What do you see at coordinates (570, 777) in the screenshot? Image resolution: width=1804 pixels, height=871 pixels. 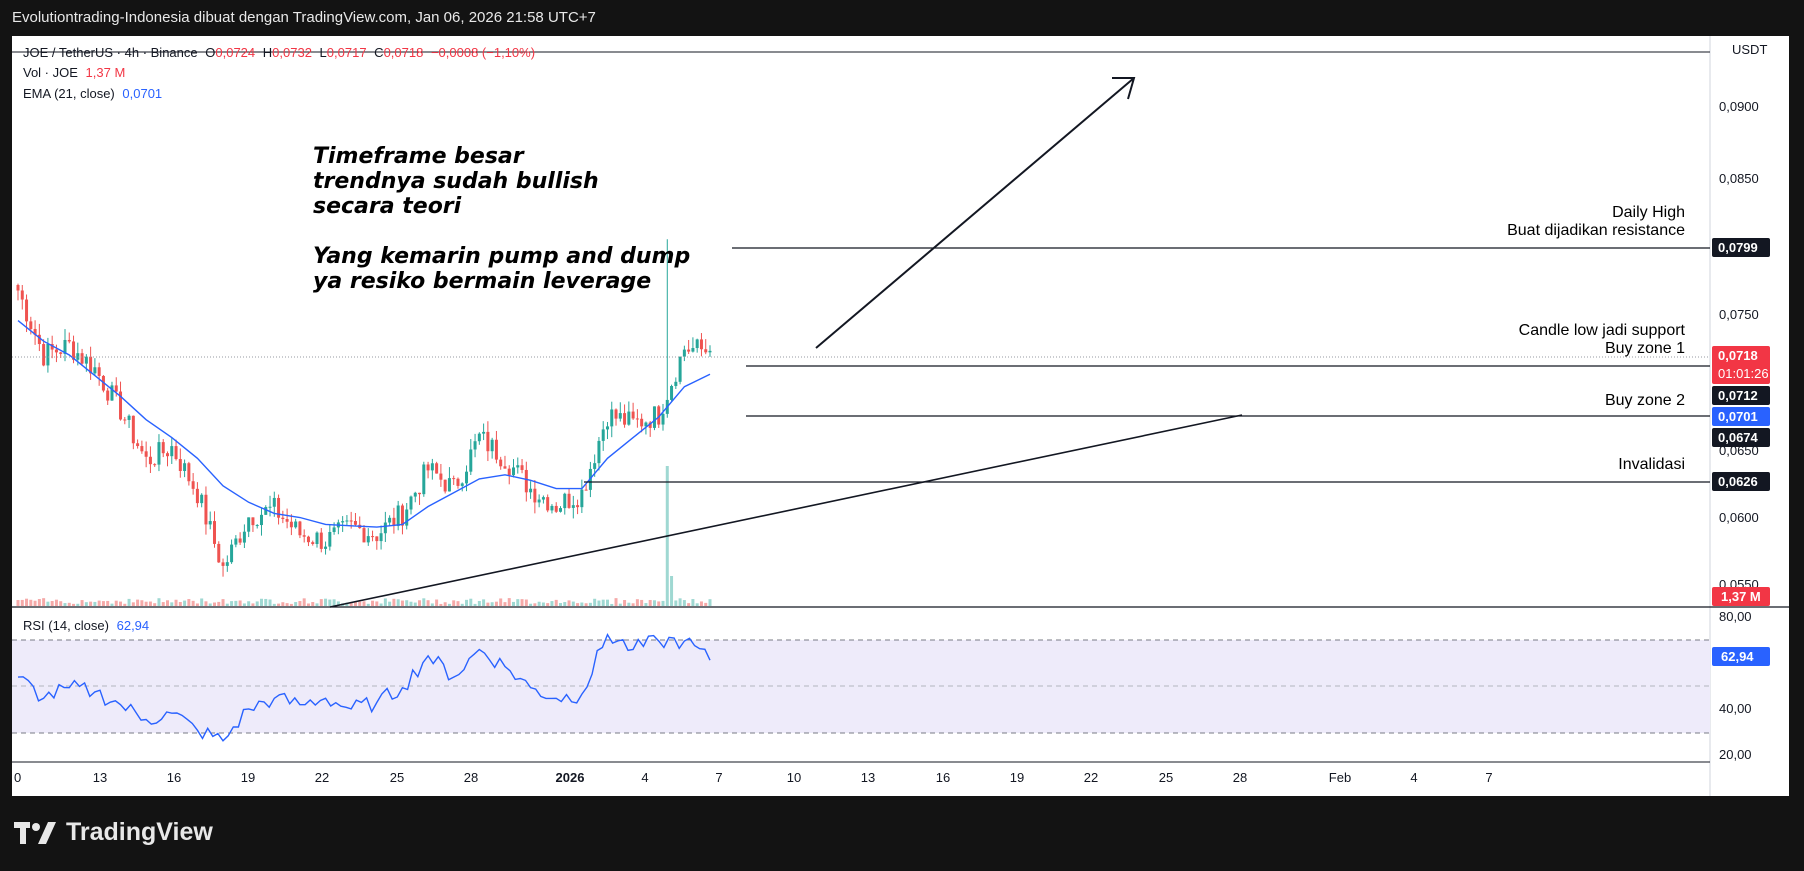 I see `time-label: 2026` at bounding box center [570, 777].